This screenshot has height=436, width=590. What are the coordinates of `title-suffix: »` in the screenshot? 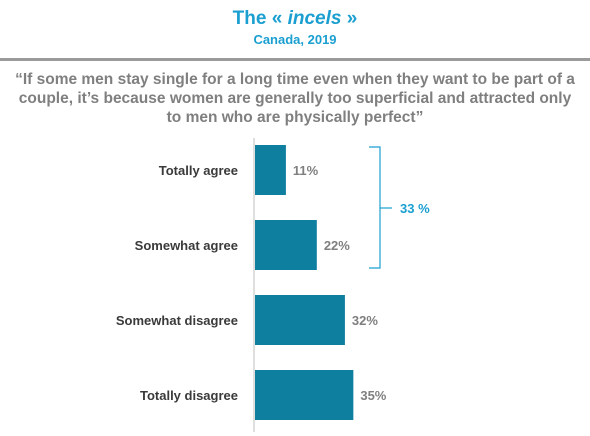 It's located at (349, 18).